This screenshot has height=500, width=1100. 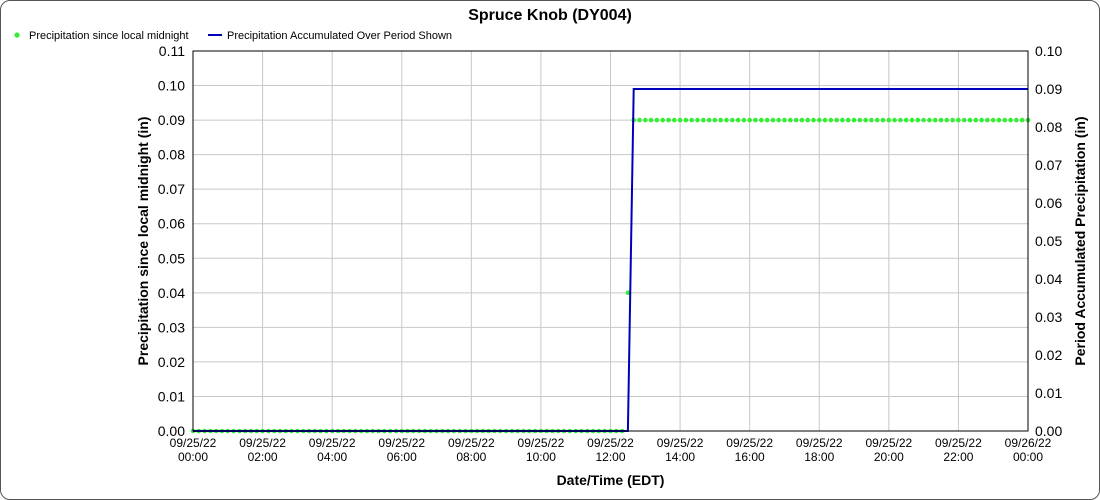 I want to click on x-tick-label: 09/25/22 10:00, so click(x=541, y=450).